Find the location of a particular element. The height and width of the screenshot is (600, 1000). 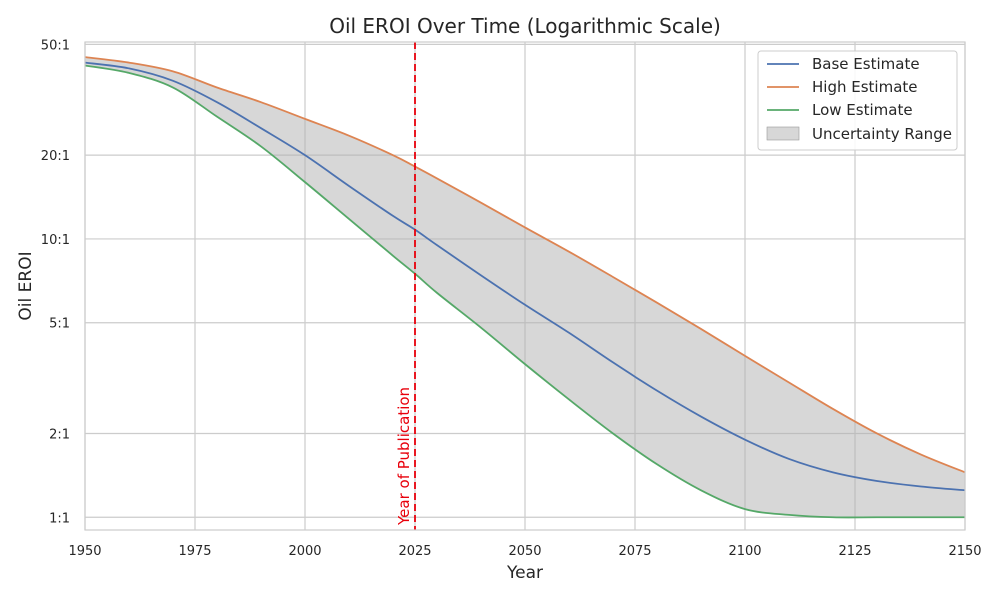

y-tick-label: 5:1 is located at coordinates (59, 324).